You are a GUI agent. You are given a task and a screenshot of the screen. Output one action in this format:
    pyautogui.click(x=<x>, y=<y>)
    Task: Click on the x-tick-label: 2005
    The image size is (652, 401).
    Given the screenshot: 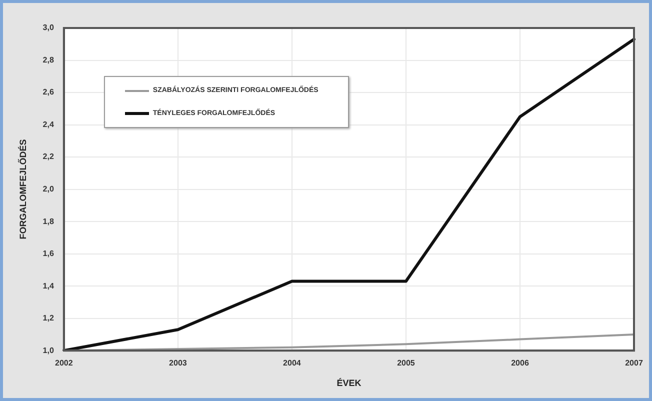 What is the action you would take?
    pyautogui.click(x=406, y=363)
    